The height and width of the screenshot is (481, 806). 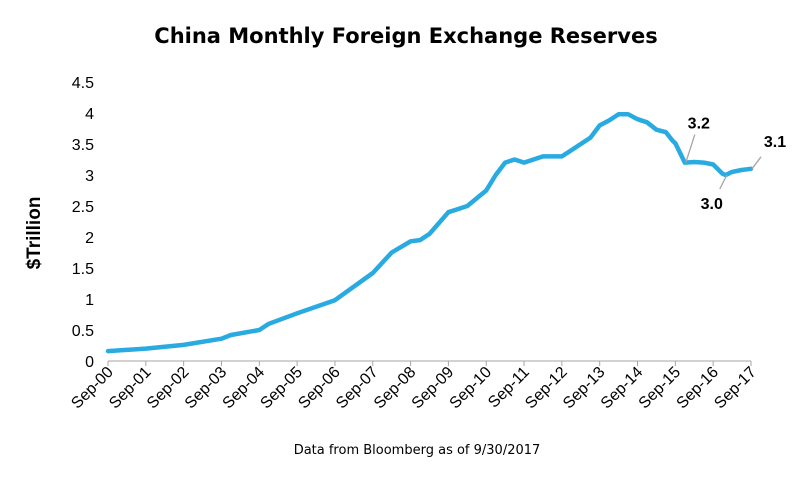 I want to click on y-axis-label: $Trillion, so click(x=34, y=233).